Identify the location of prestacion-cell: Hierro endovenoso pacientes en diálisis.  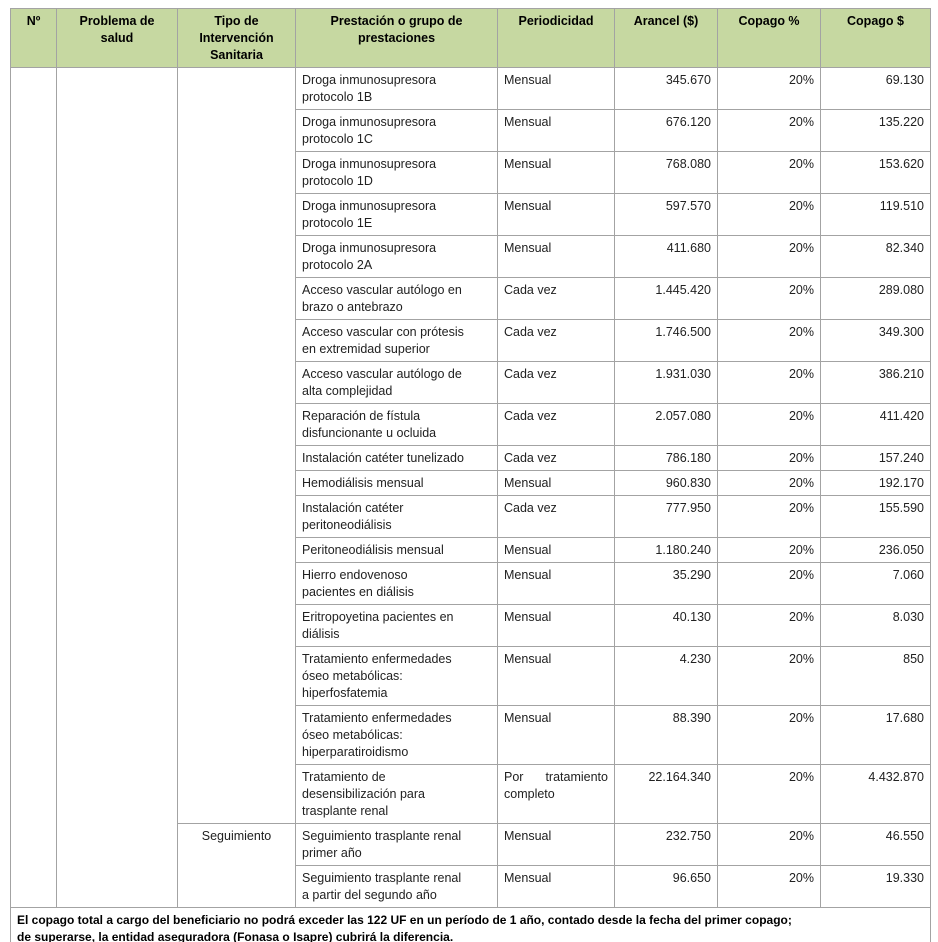
(396, 583).